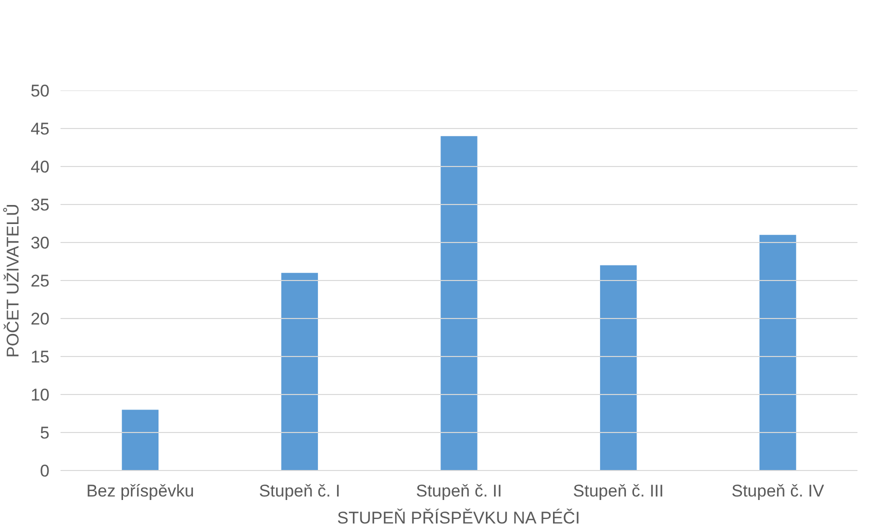  What do you see at coordinates (778, 491) in the screenshot?
I see `x-tick-label: Stupeň č. IV` at bounding box center [778, 491].